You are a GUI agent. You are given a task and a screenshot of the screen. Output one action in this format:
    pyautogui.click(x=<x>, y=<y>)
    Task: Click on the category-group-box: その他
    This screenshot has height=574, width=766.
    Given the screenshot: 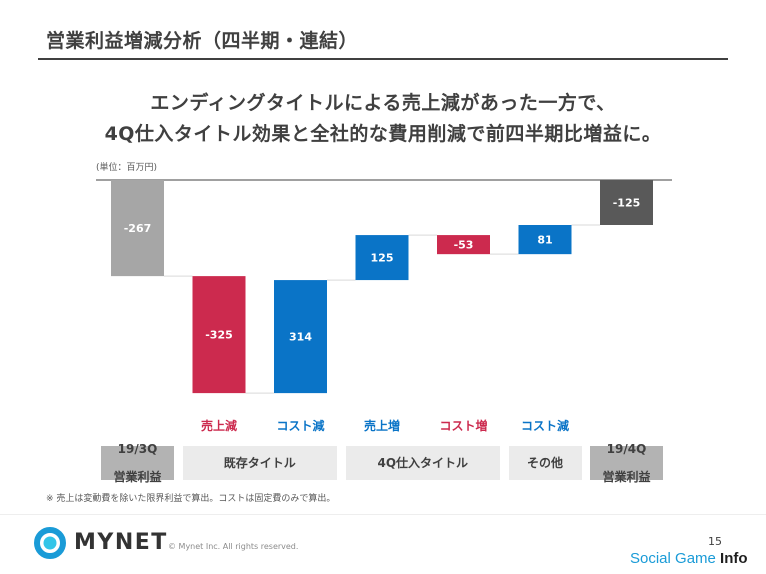 What is the action you would take?
    pyautogui.click(x=545, y=463)
    